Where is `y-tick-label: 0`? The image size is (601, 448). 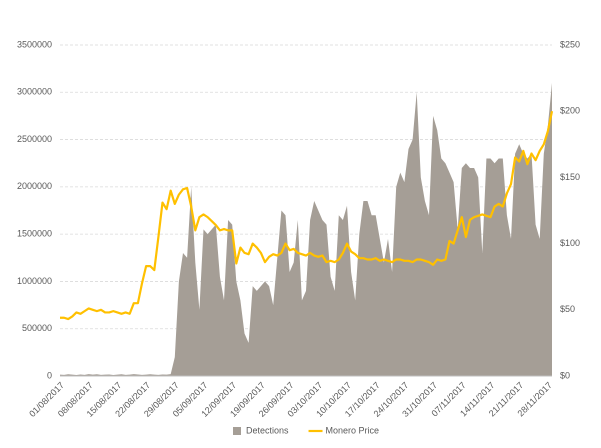 y-tick-label: 0 is located at coordinates (49, 375).